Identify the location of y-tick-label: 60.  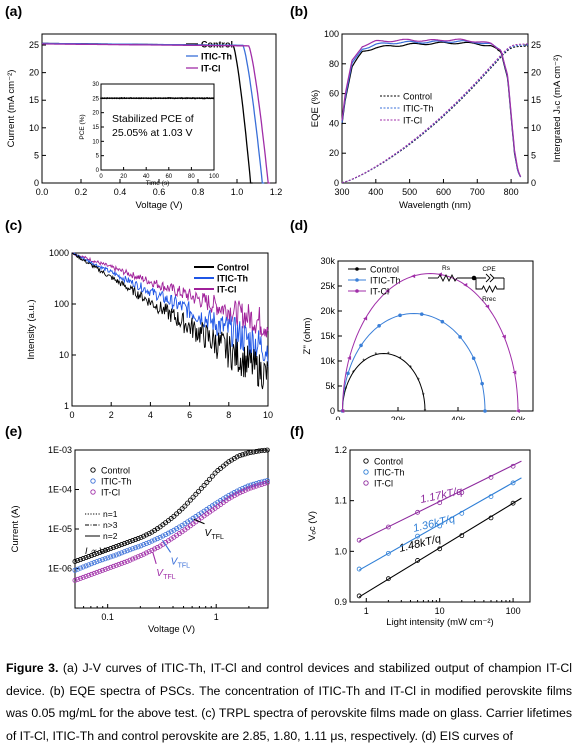
(334, 94).